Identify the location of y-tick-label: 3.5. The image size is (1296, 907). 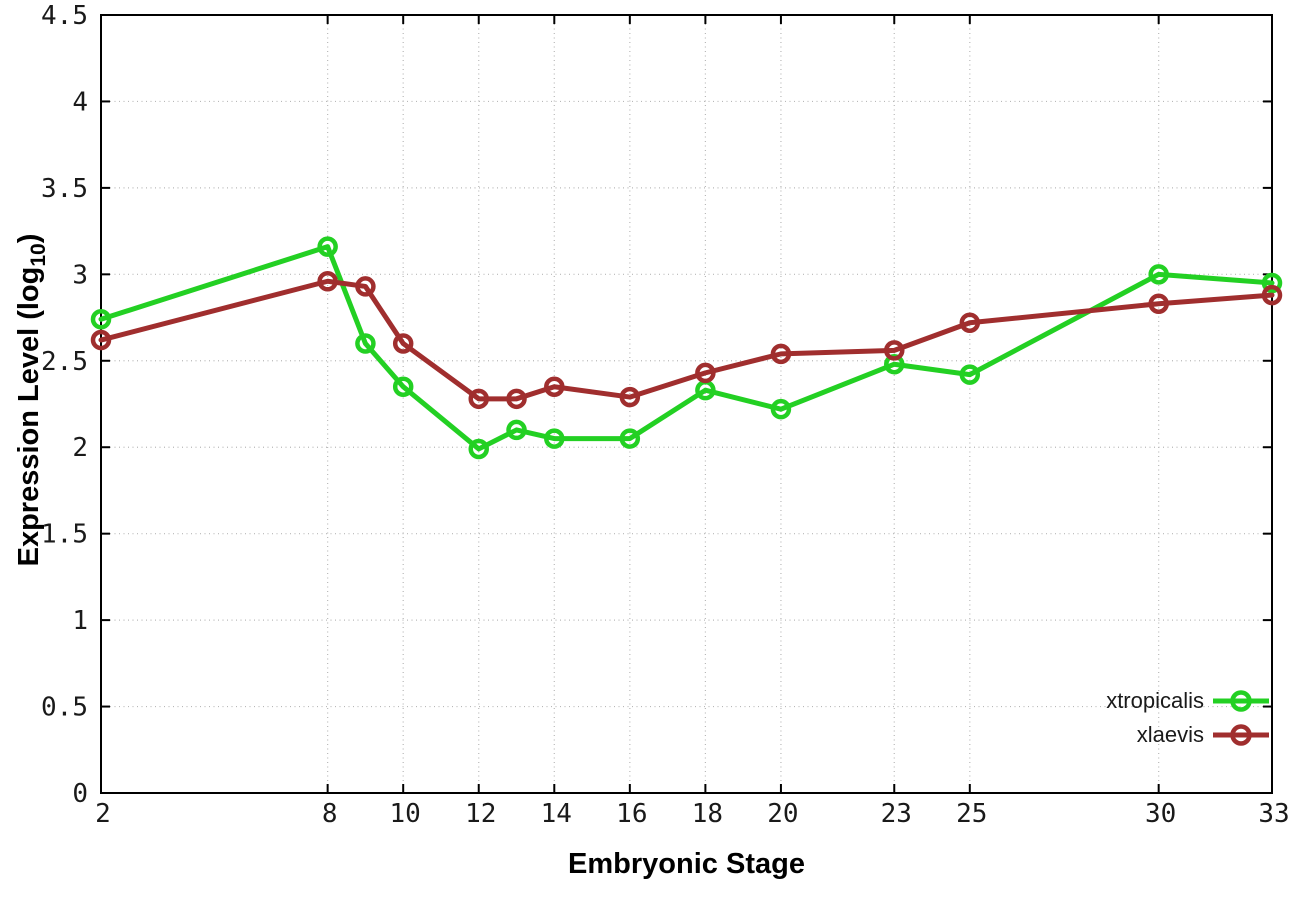
(64, 189).